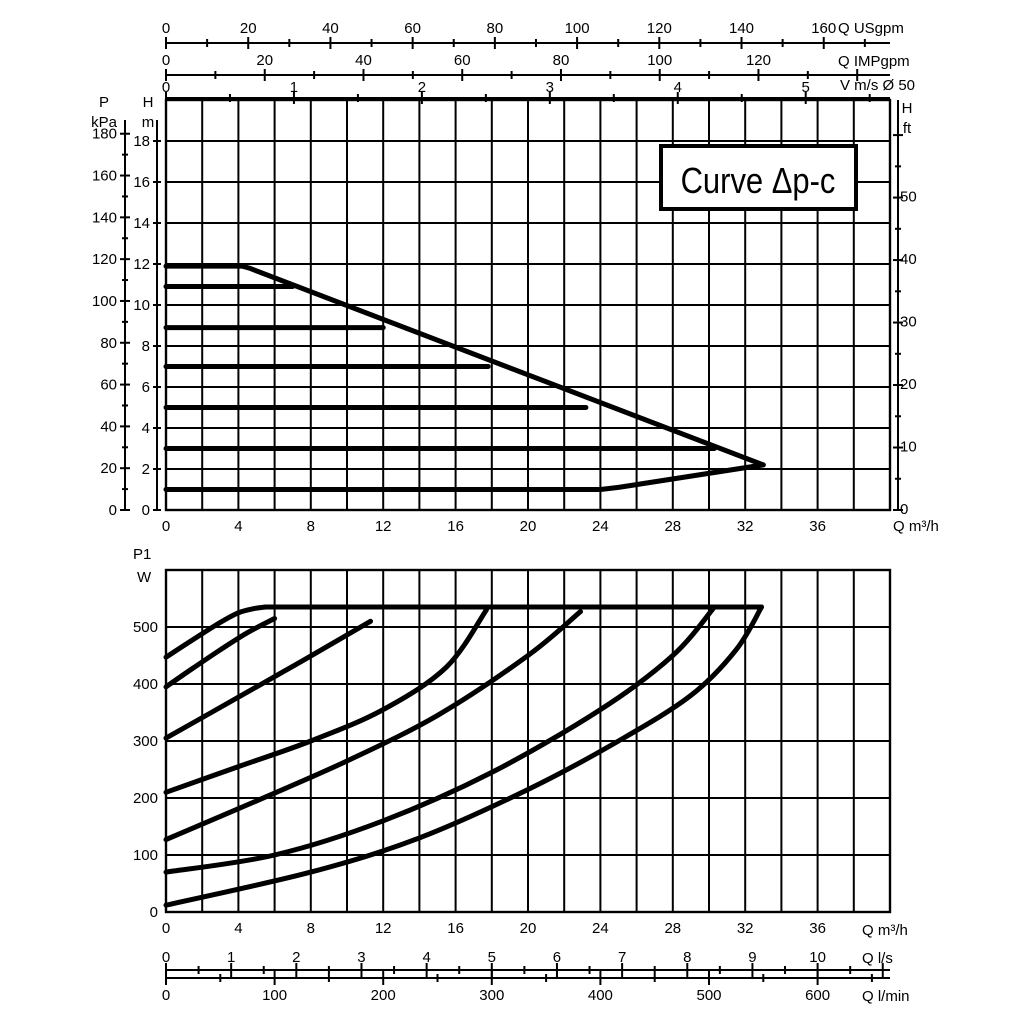  I want to click on lower-x-tick-label: 8, so click(311, 928).